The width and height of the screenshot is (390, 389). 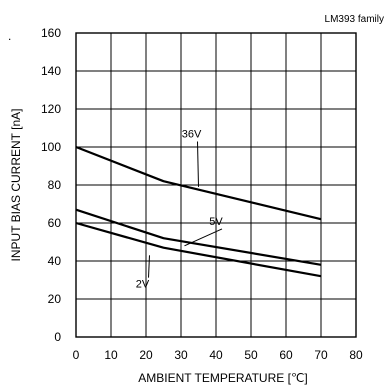 I want to click on y-tick-label: 80, so click(x=55, y=185).